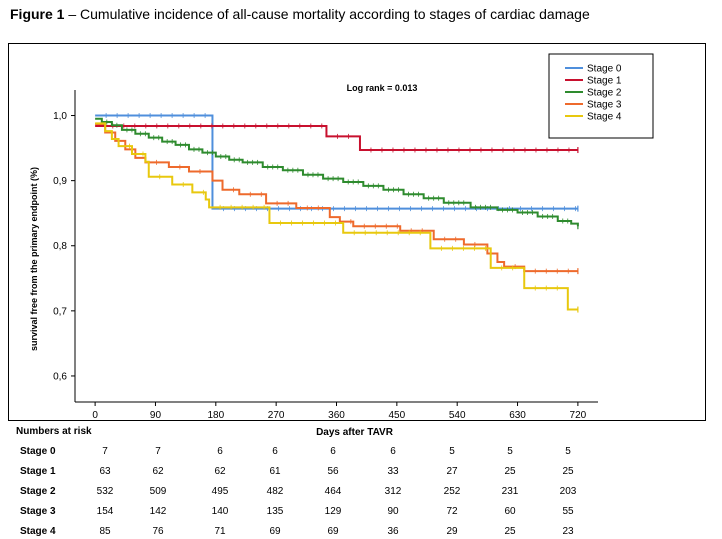 The height and width of the screenshot is (539, 722). Describe the element at coordinates (220, 531) in the screenshot. I see `risk-cell: 71` at that location.